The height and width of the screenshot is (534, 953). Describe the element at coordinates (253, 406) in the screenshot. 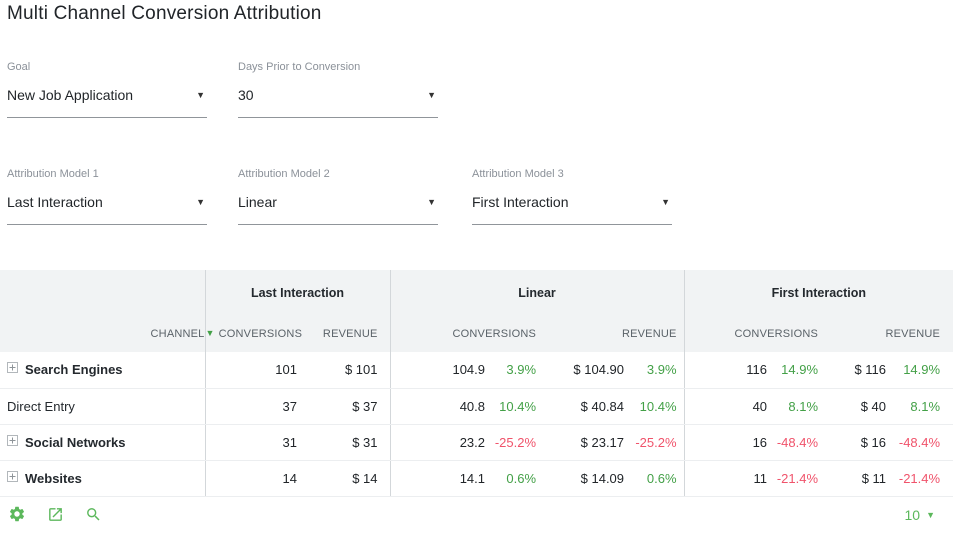

I see `last-conversions-value: 37` at that location.